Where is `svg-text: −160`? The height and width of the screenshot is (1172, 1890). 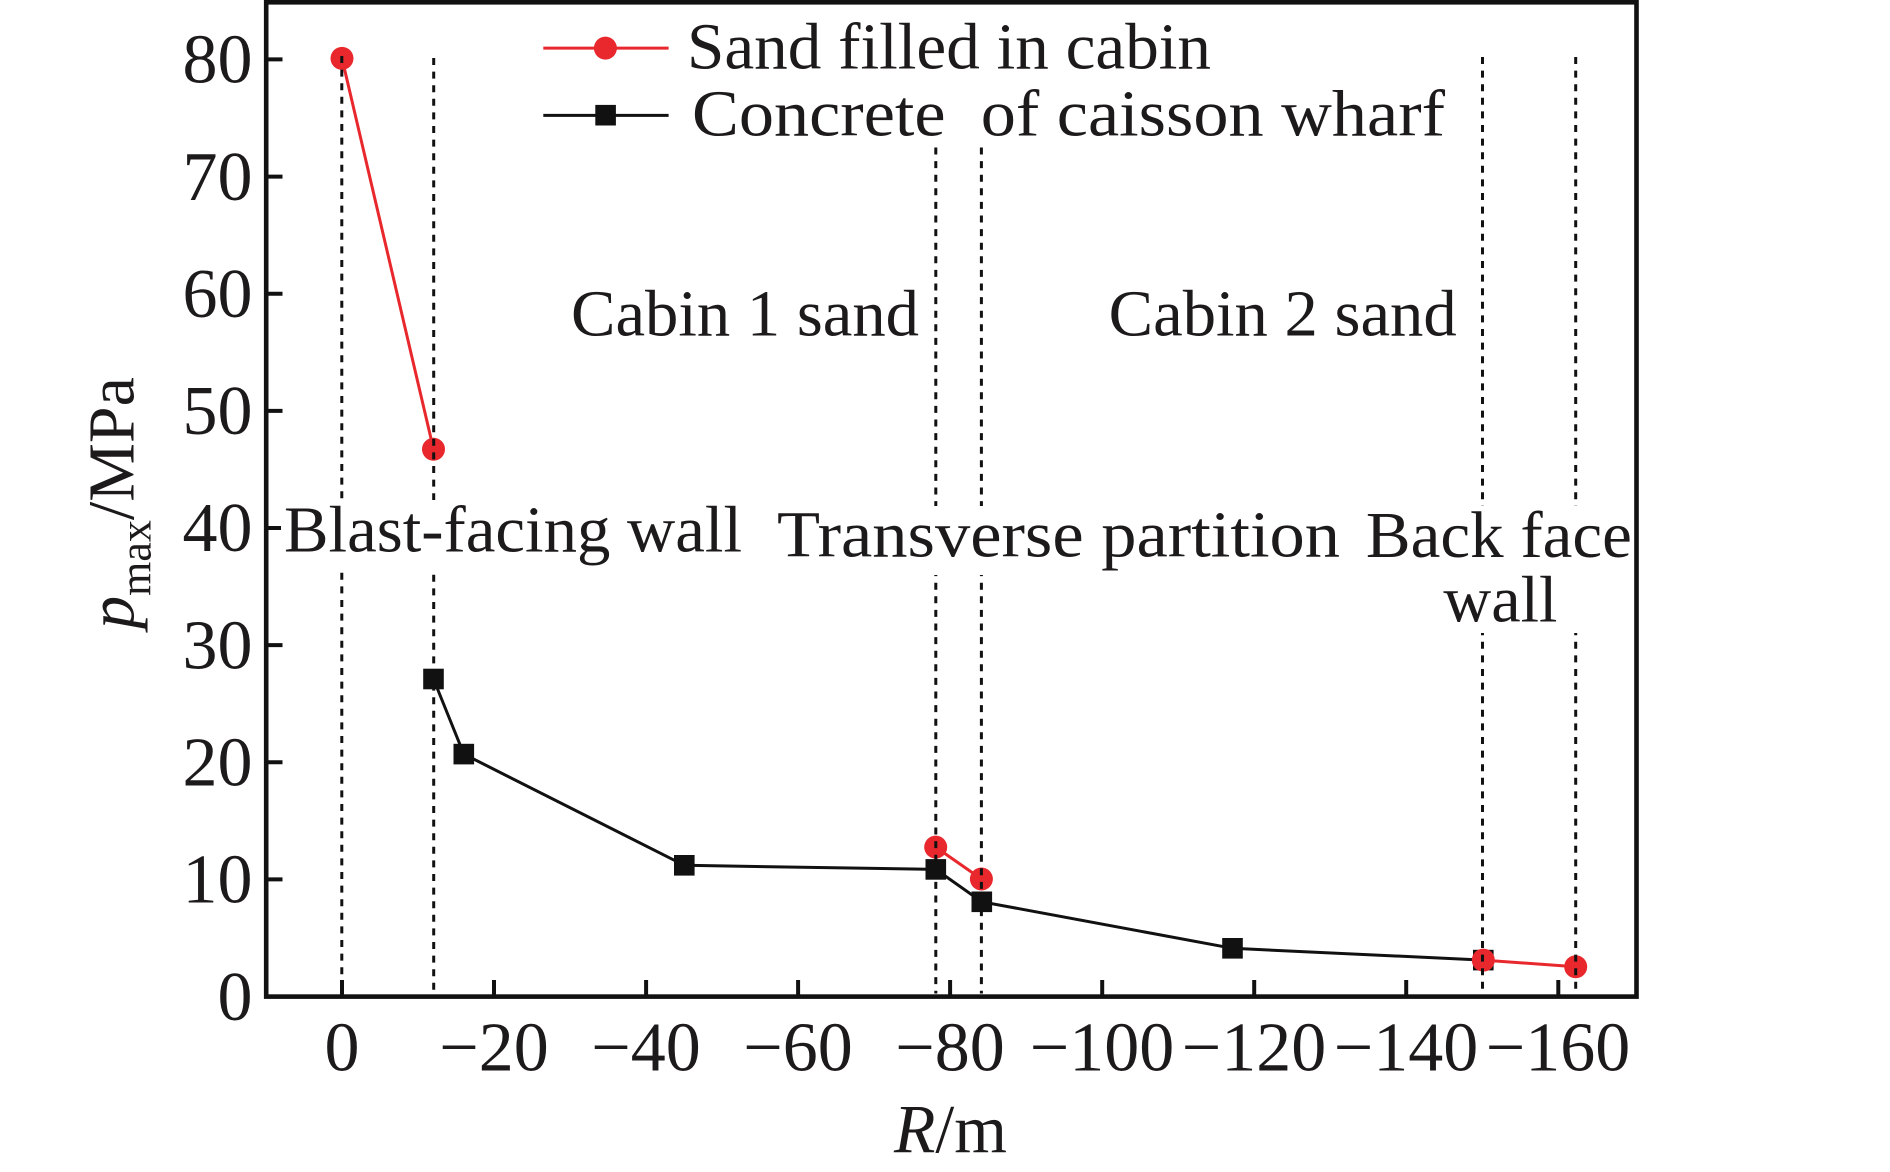 svg-text: −160 is located at coordinates (1558, 1048).